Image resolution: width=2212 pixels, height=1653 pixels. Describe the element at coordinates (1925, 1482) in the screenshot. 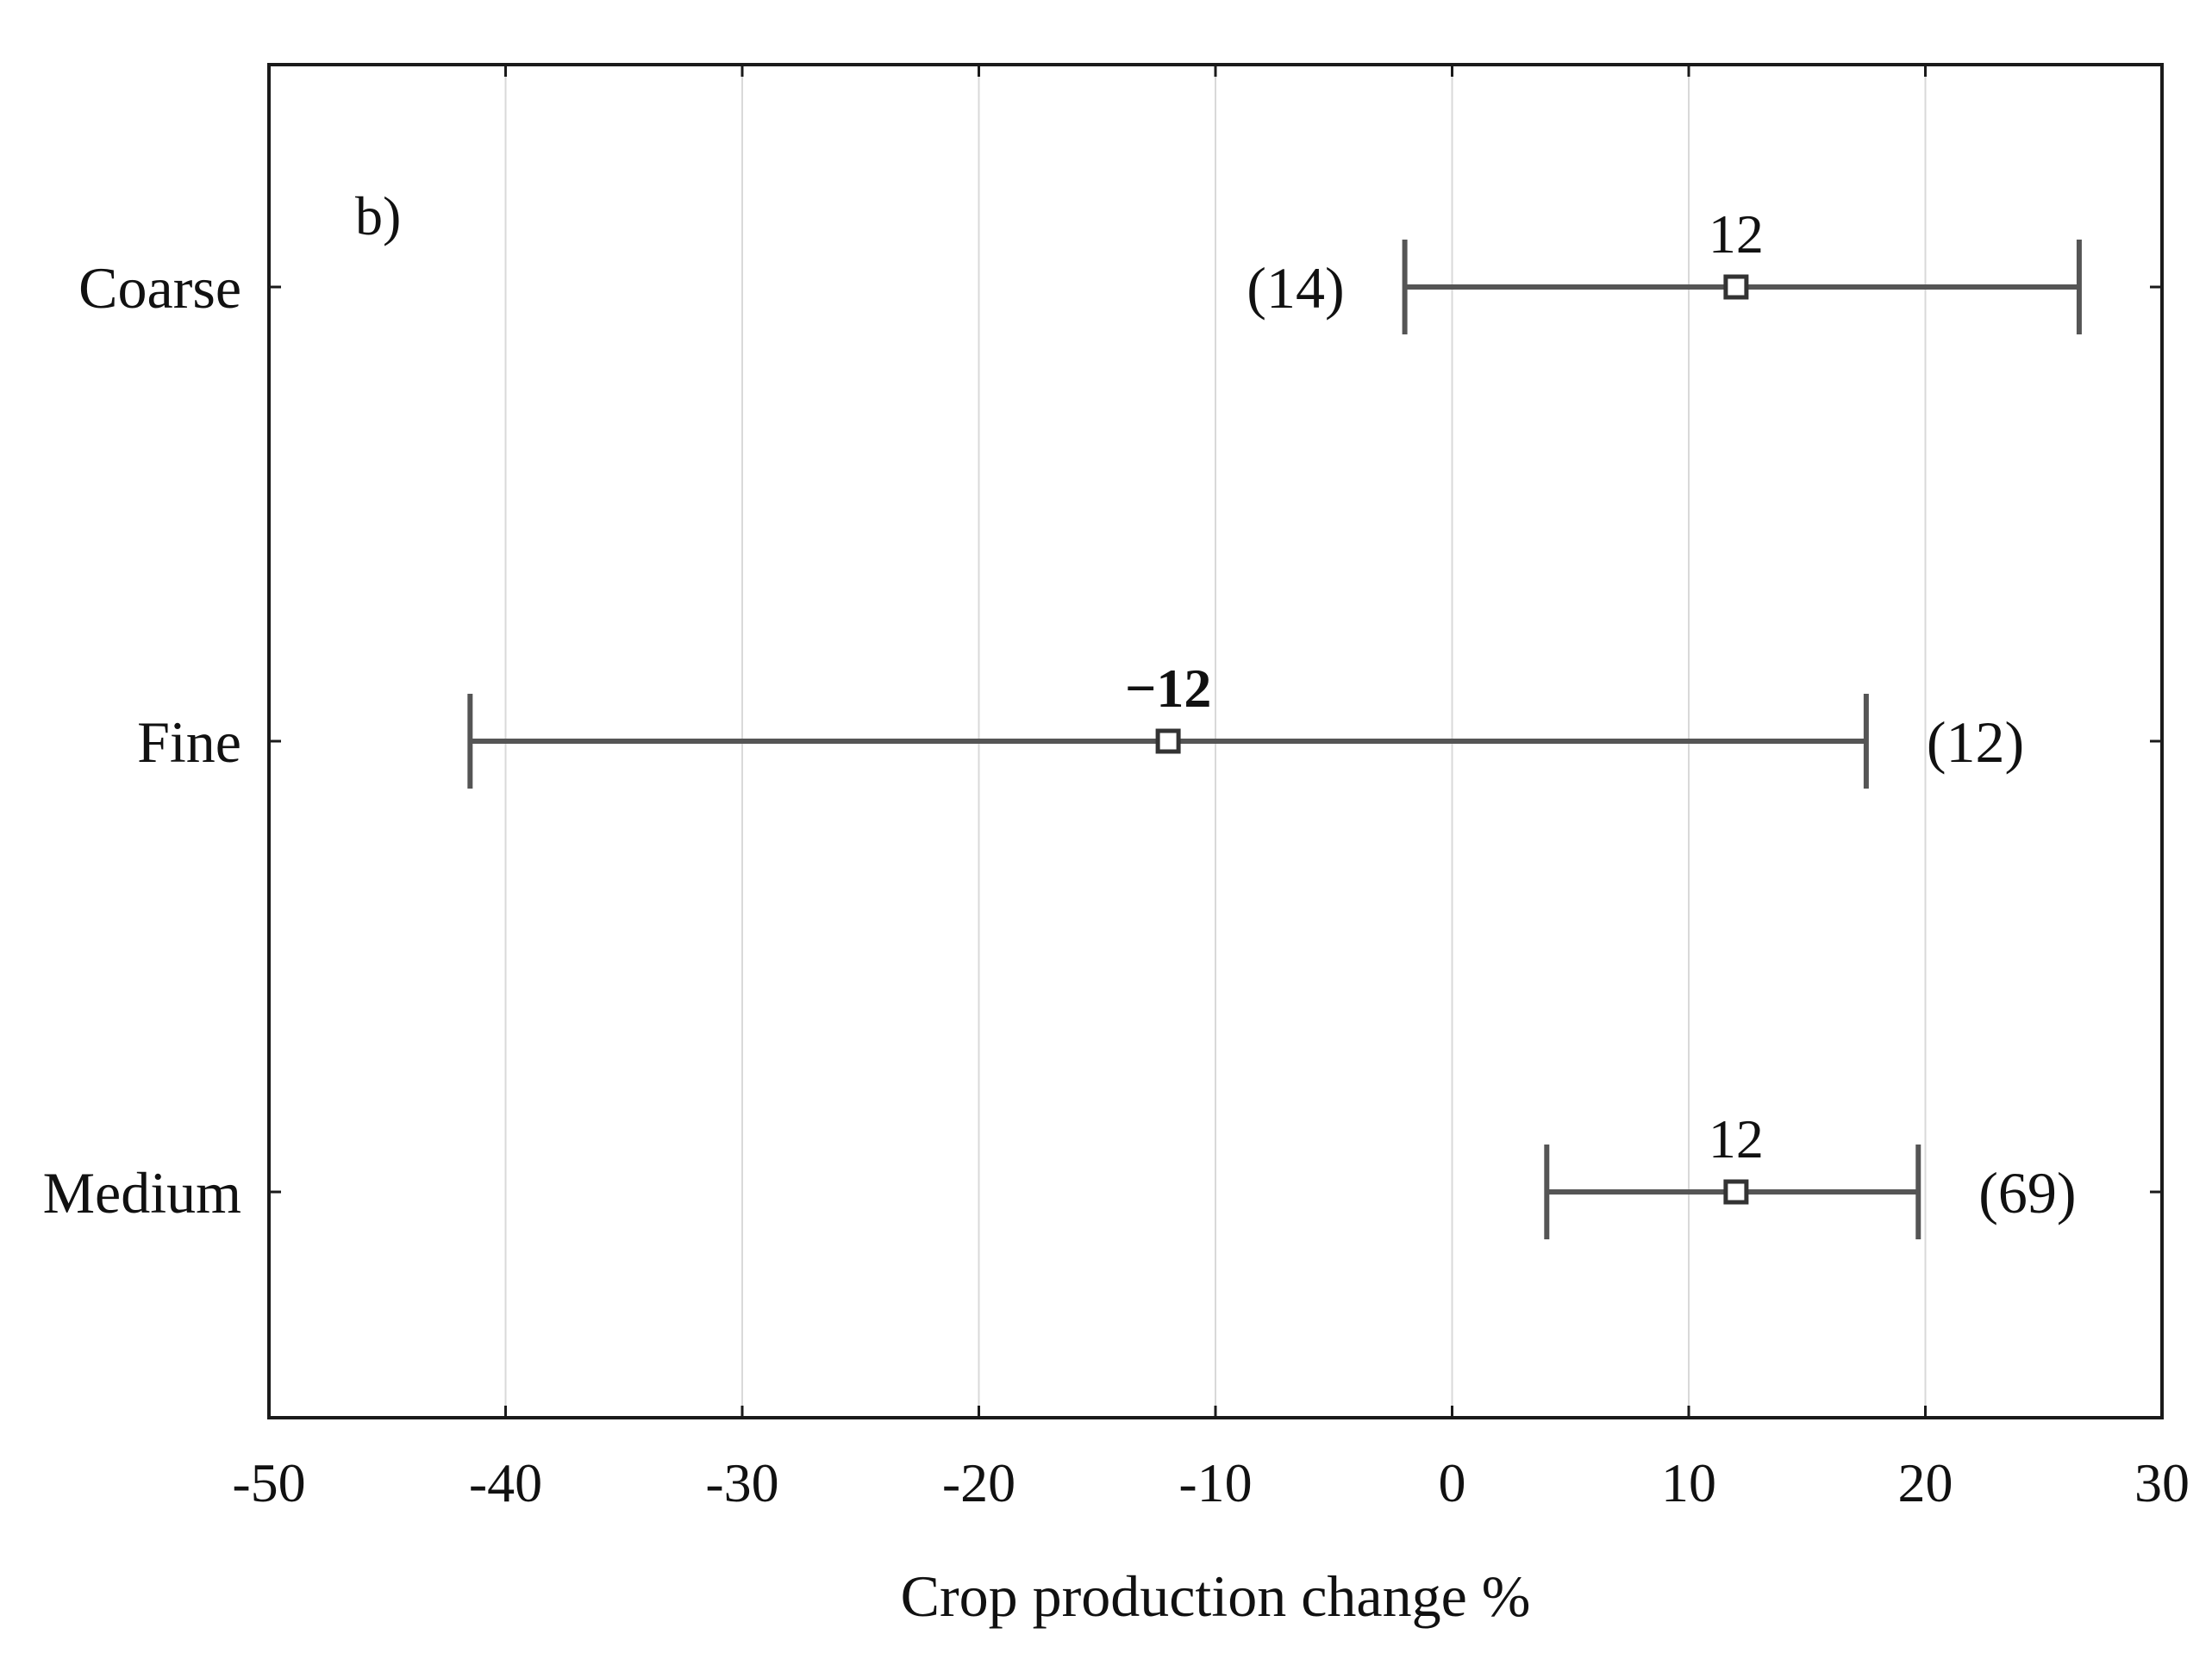

I see `x-tick-label: 20` at that location.